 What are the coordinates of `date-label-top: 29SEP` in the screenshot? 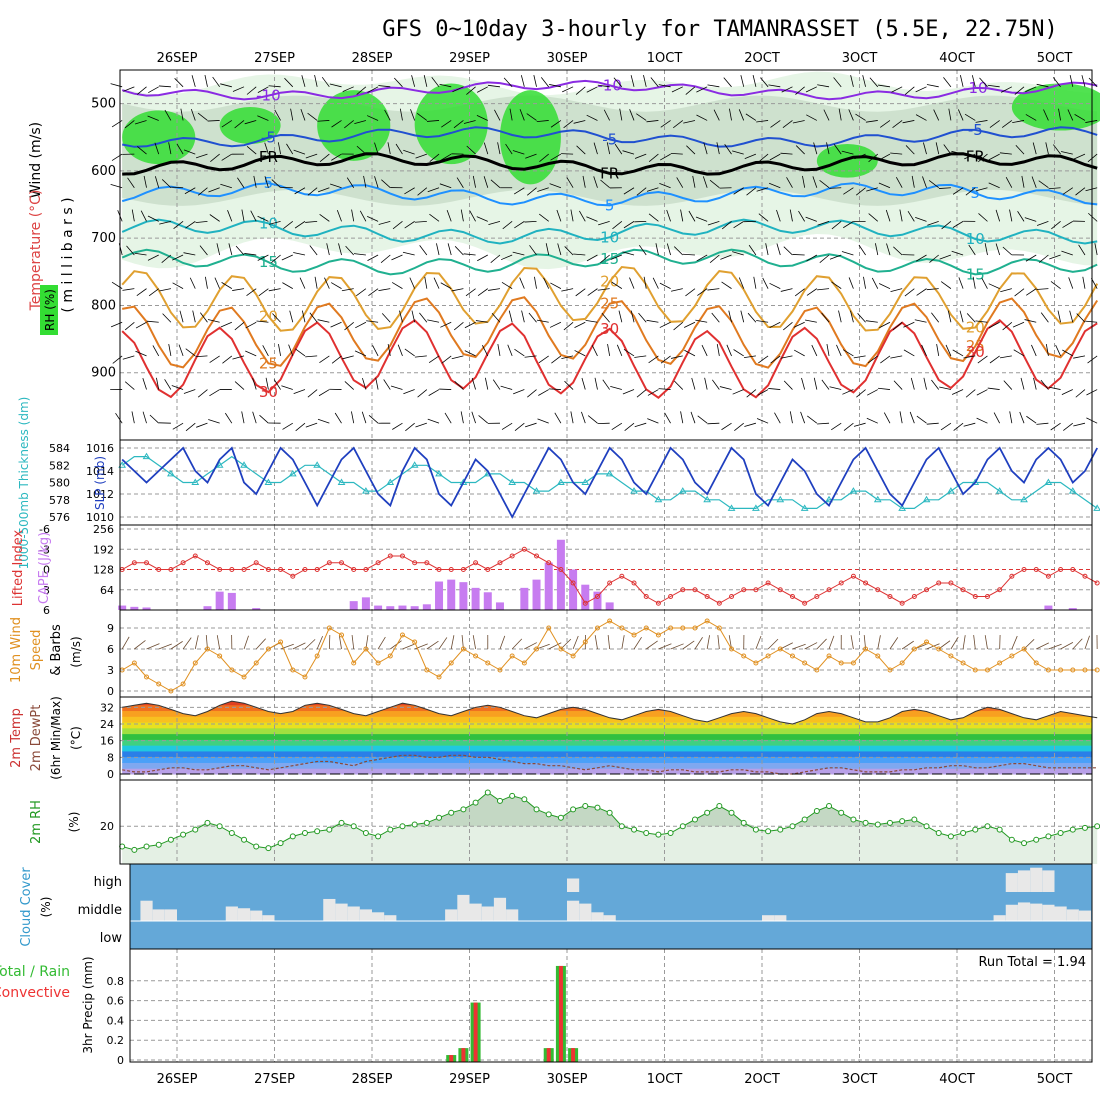 It's located at (469, 58).